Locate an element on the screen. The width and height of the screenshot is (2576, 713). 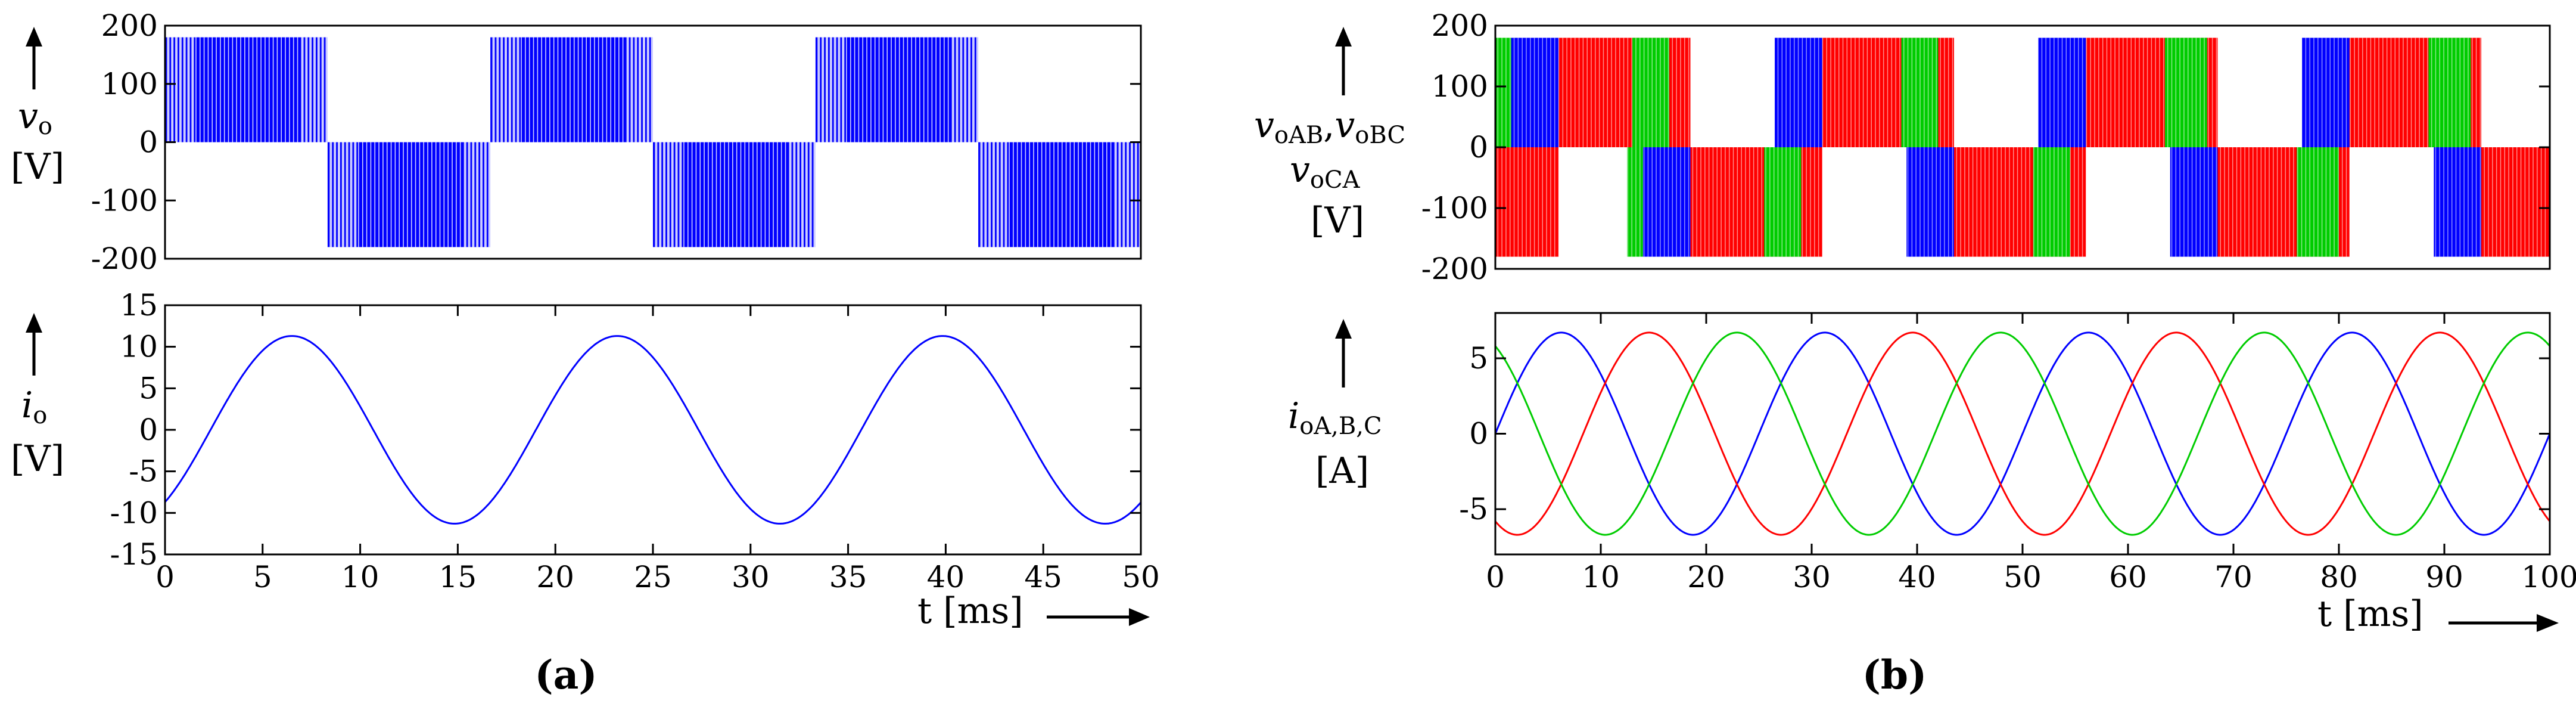
b-xlabel-arrowhead-icon is located at coordinates (2548, 623).